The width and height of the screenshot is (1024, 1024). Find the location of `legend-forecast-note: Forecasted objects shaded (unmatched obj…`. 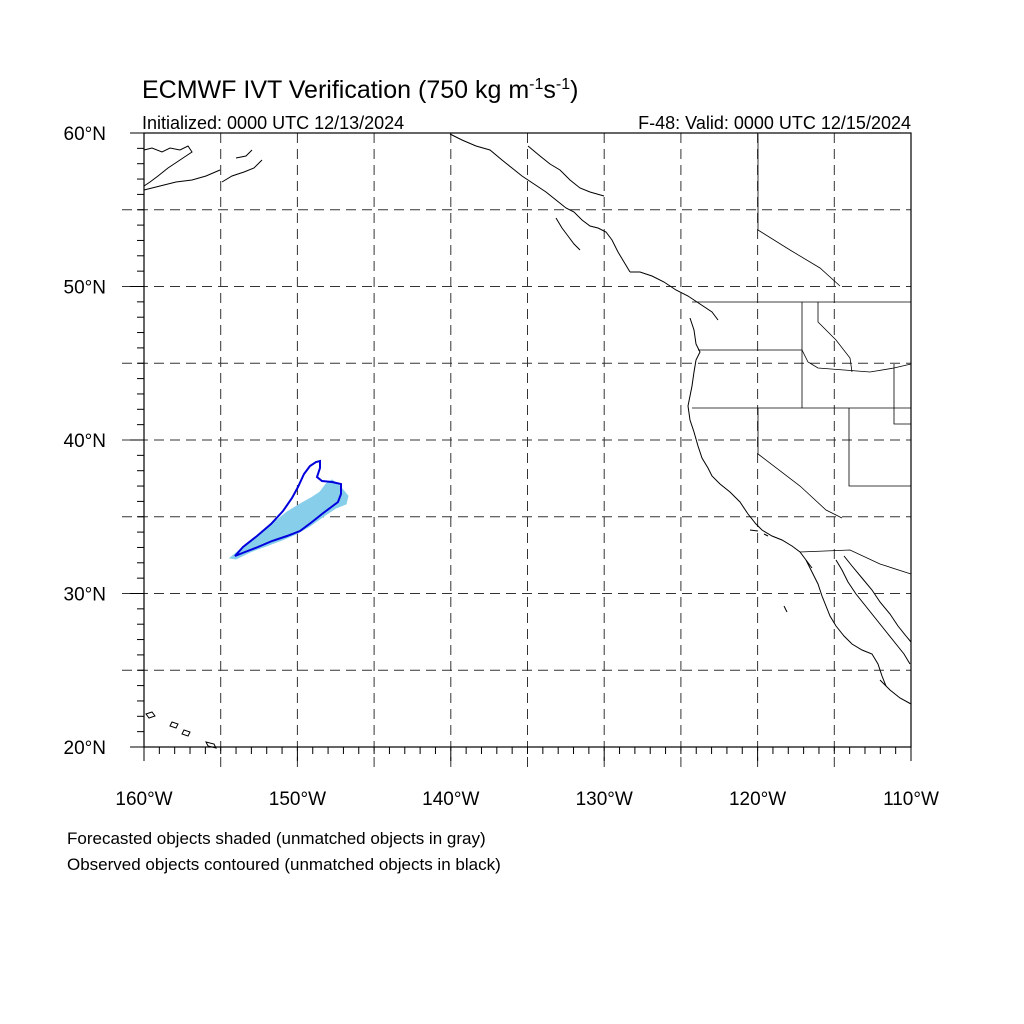

legend-forecast-note: Forecasted objects shaded (unmatched obj… is located at coordinates (276, 838).